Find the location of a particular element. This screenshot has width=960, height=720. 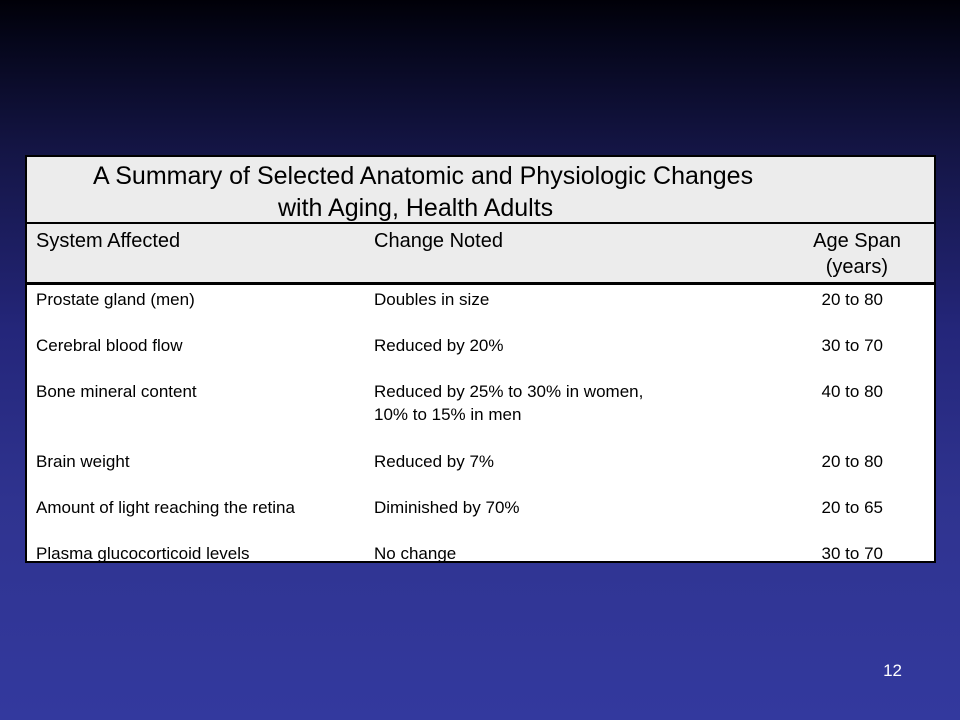

cell-system: Brain weight is located at coordinates (83, 461).